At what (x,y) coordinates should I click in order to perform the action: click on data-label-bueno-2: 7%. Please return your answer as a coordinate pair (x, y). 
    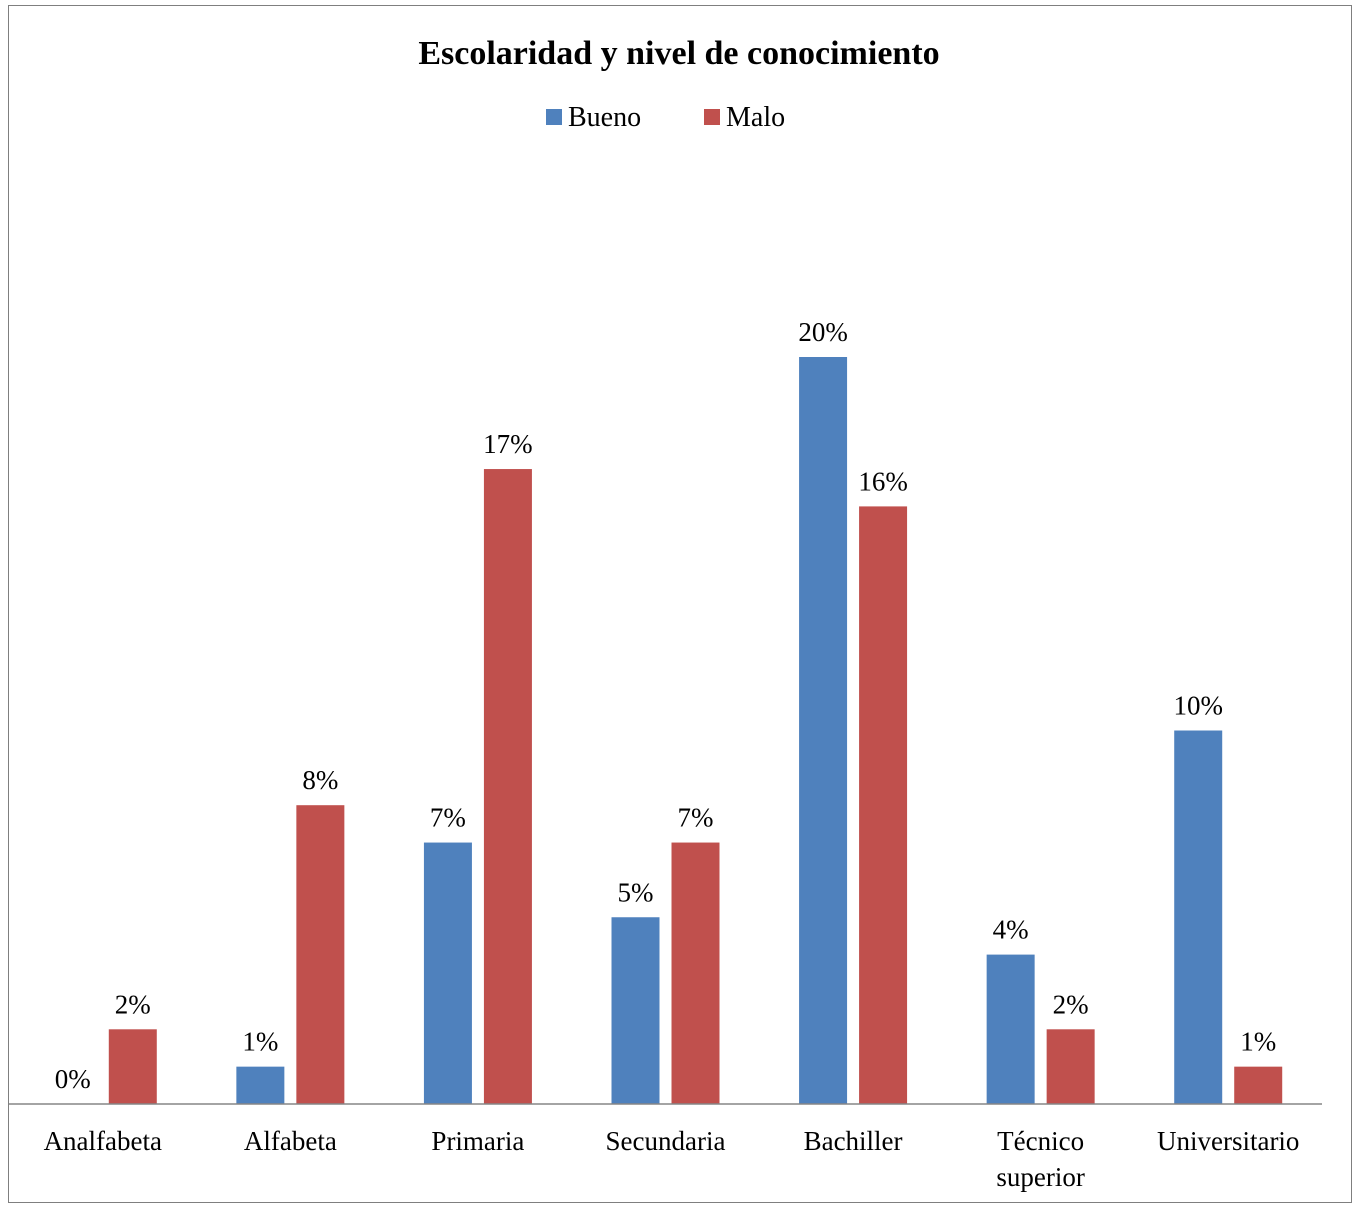
    Looking at the image, I should click on (448, 818).